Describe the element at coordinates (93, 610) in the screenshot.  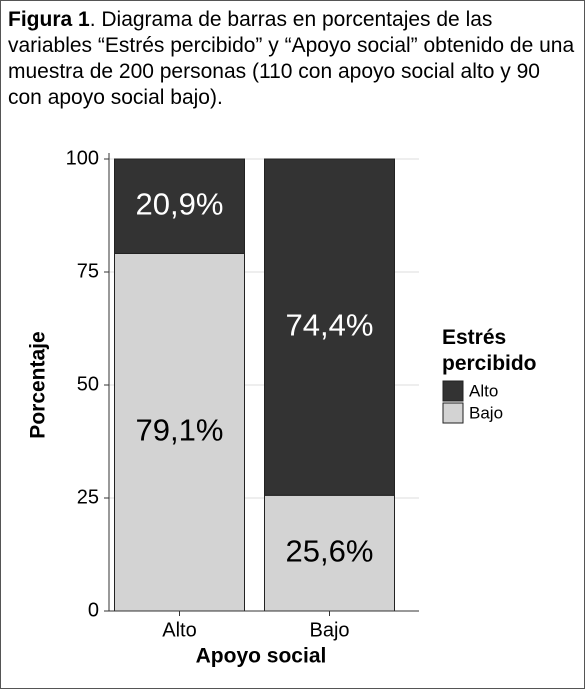
I see `y-tick-label: 0` at that location.